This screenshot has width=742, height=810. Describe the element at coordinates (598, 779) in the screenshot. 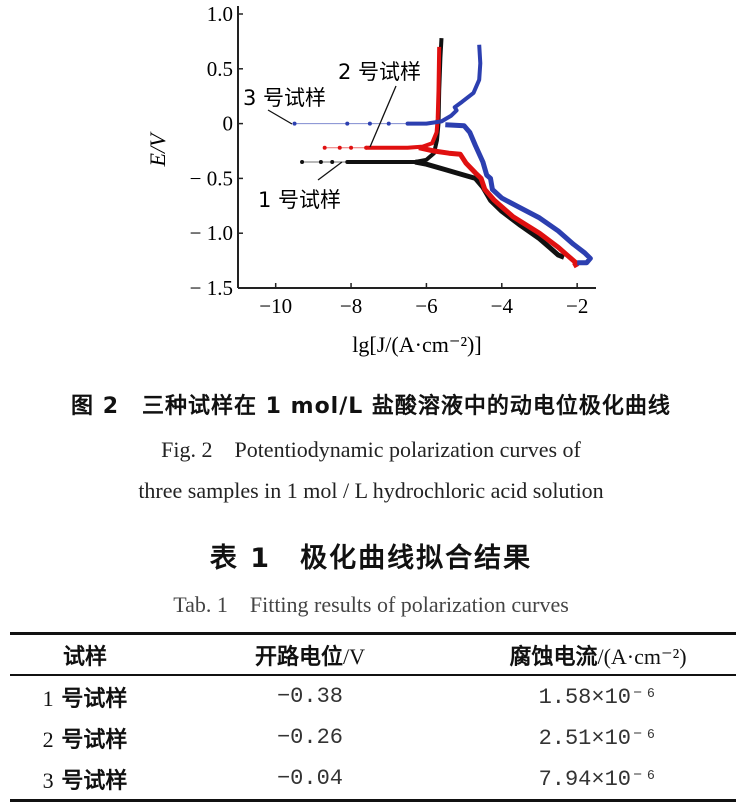

I see `cell-icorr: 7.94×10⁻⁶` at that location.